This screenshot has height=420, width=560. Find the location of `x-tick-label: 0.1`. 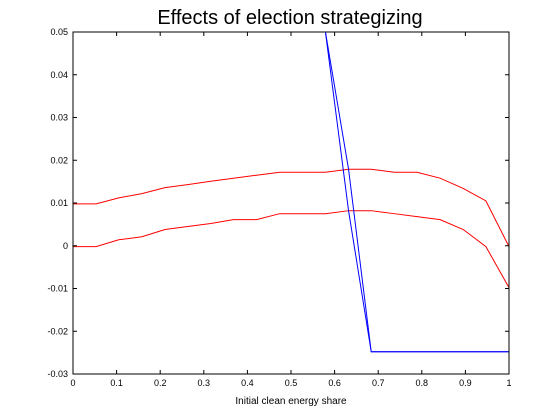

x-tick-label: 0.1 is located at coordinates (116, 383).